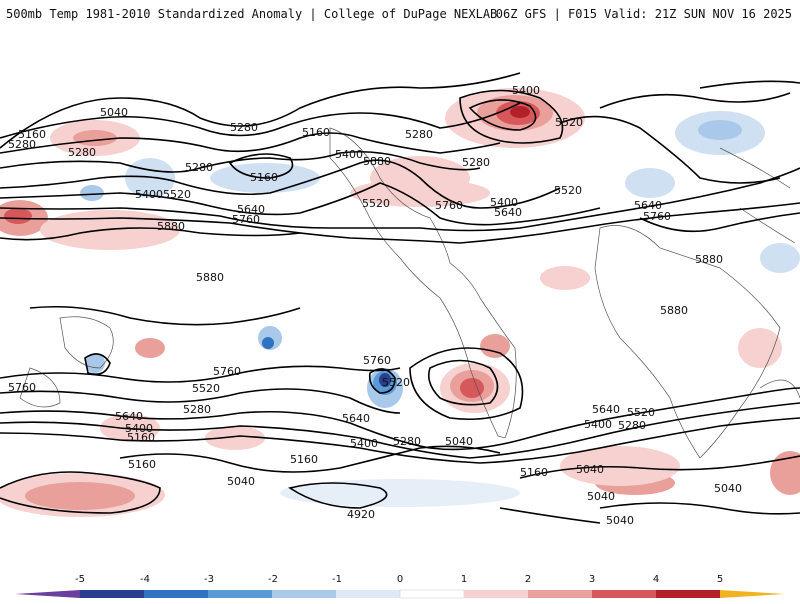 This screenshot has height=604, width=800. What do you see at coordinates (80, 579) in the screenshot?
I see `colorbar-tick: -5` at bounding box center [80, 579].